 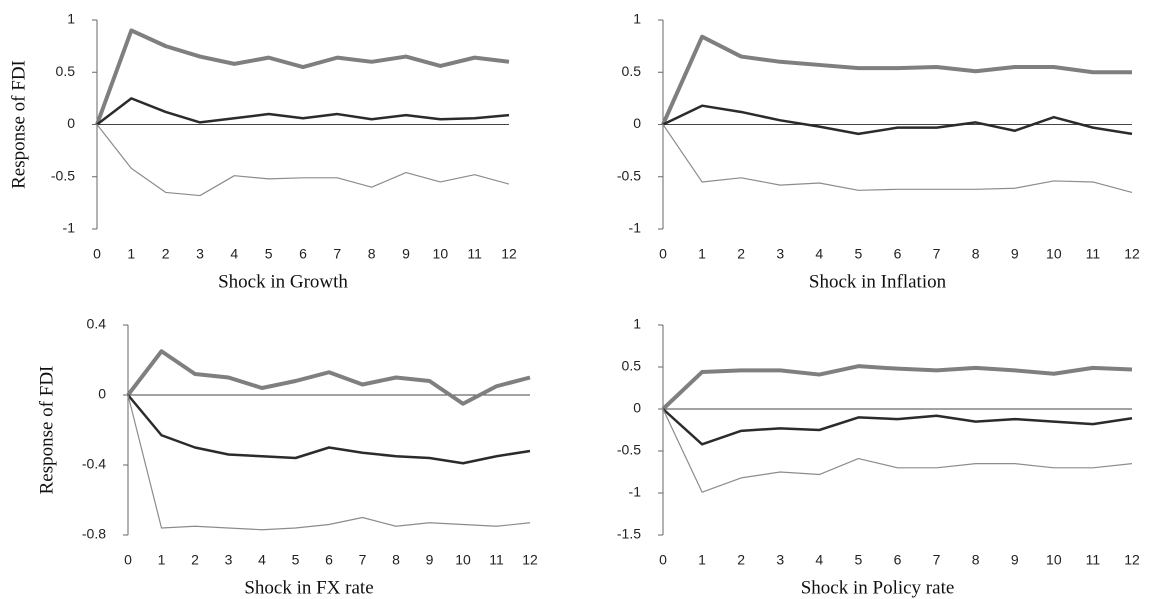 What do you see at coordinates (283, 281) in the screenshot?
I see `x-axis-label: Shock in Growth` at bounding box center [283, 281].